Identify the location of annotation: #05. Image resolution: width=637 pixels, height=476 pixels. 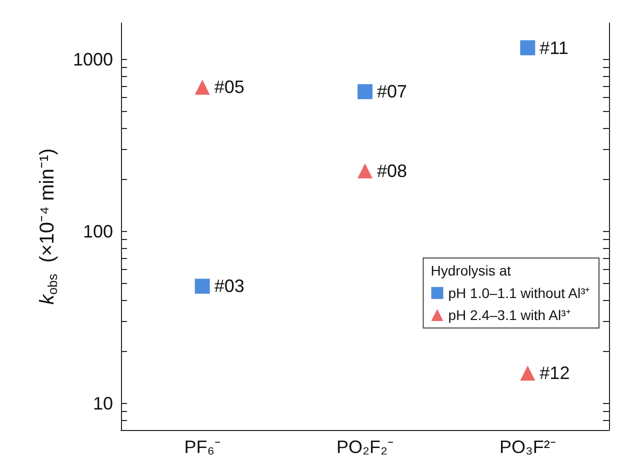
(229, 87).